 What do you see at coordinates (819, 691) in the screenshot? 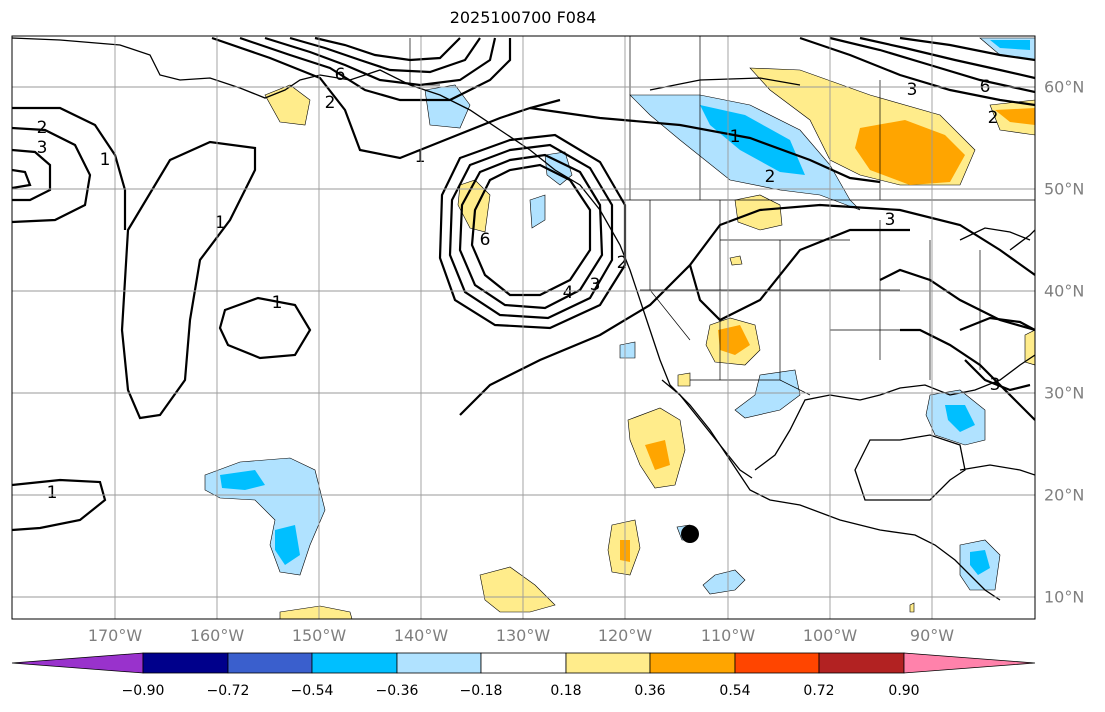
I see `colorbar-tick: 0.72` at bounding box center [819, 691].